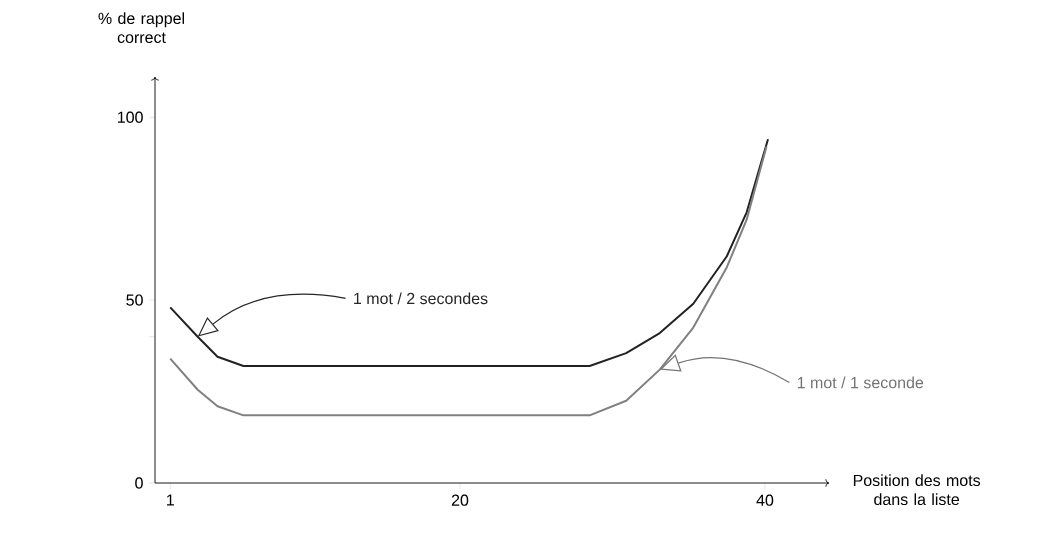 This screenshot has width=1038, height=557. What do you see at coordinates (134, 300) in the screenshot?
I see `y-tick-label: 50` at bounding box center [134, 300].